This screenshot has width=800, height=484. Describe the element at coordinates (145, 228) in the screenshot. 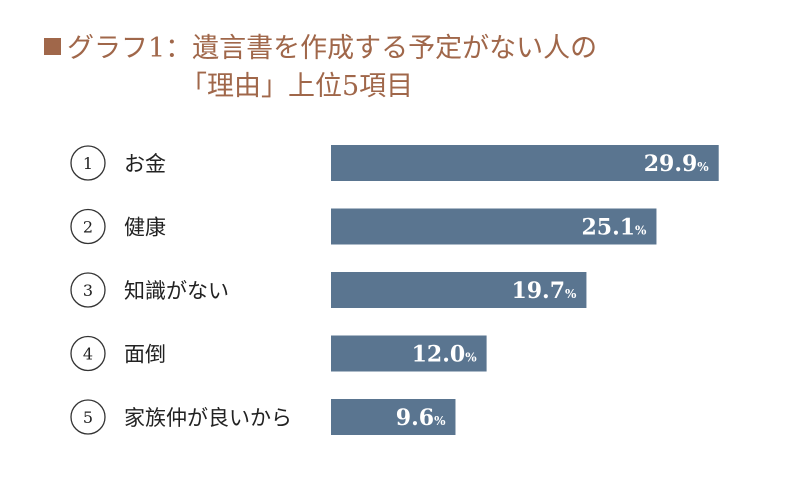

I see `category-label: 健康` at that location.